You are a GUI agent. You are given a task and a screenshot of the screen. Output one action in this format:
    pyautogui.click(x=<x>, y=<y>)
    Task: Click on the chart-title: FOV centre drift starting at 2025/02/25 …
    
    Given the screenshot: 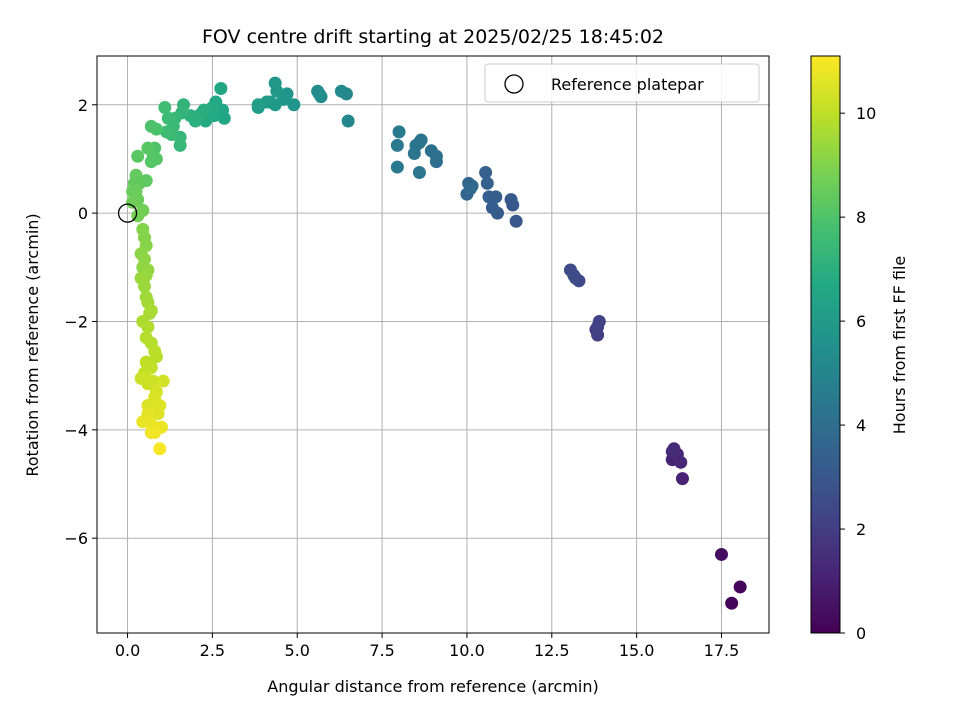 What is the action you would take?
    pyautogui.click(x=433, y=37)
    